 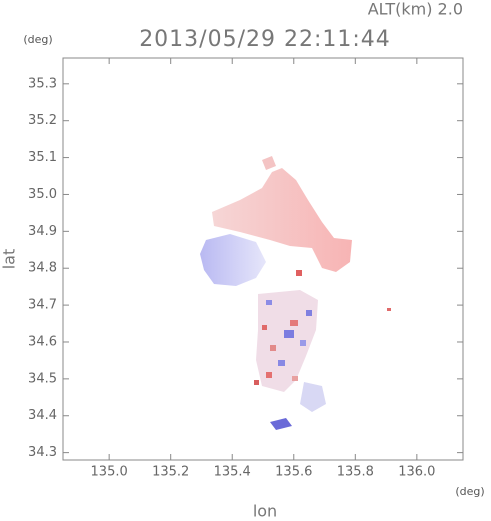 I want to click on x-tick-label: 135.6, so click(x=293, y=472).